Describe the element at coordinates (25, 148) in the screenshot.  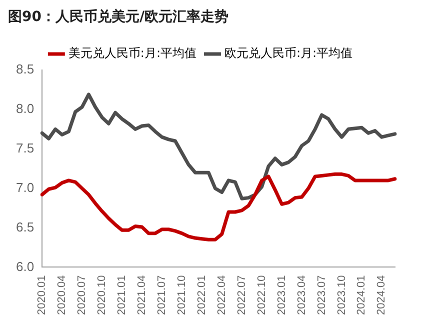
I see `y-tick-label: 7.5` at that location.